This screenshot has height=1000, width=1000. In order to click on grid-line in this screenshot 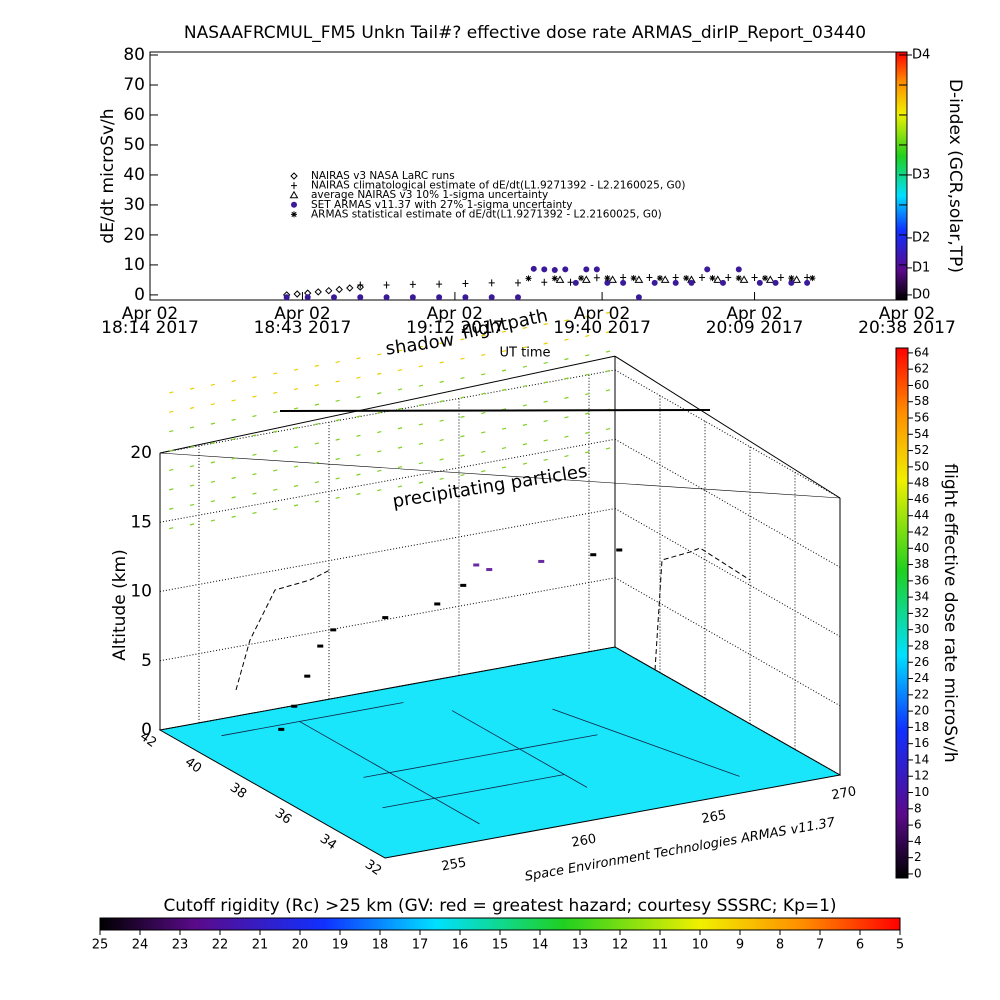, I will do `click(727, 642)`.